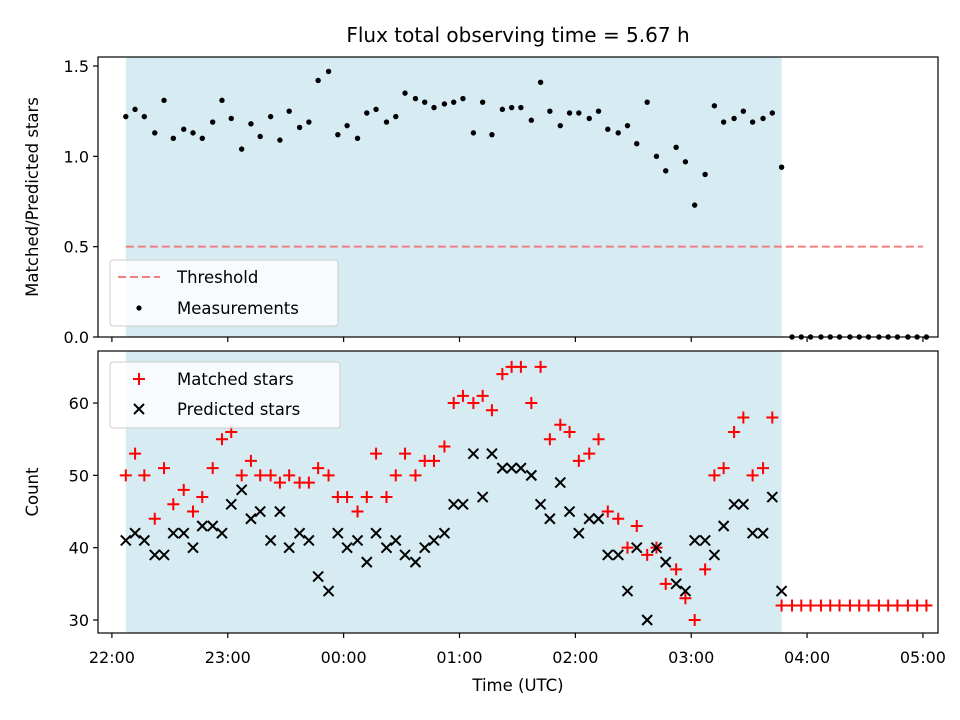 Image resolution: width=960 pixels, height=720 pixels. Describe the element at coordinates (235, 379) in the screenshot. I see `legend-matched-label: Matched stars` at that location.